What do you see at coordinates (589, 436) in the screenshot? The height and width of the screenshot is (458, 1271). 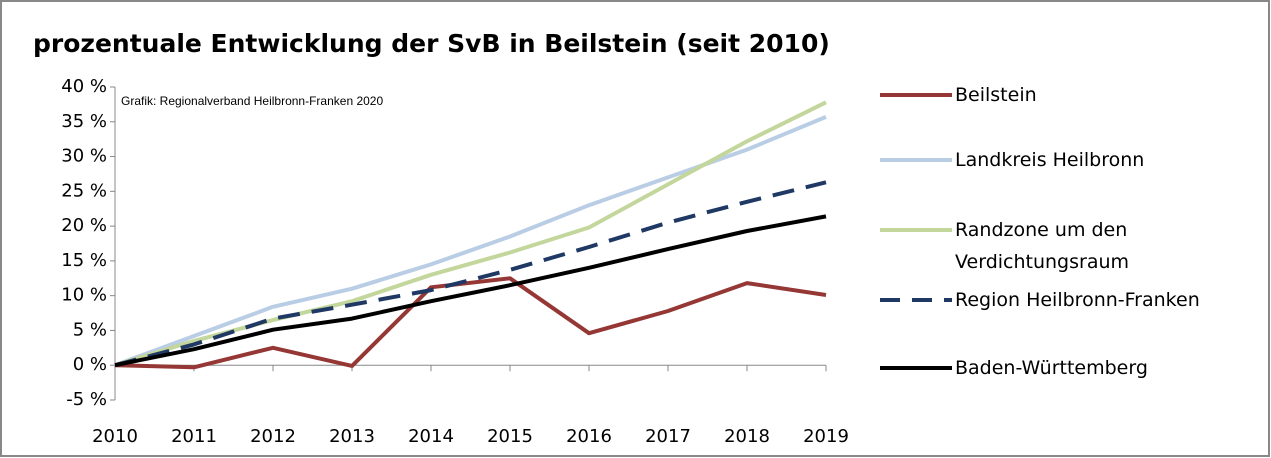 I see `x-tick-label: 2016` at bounding box center [589, 436].